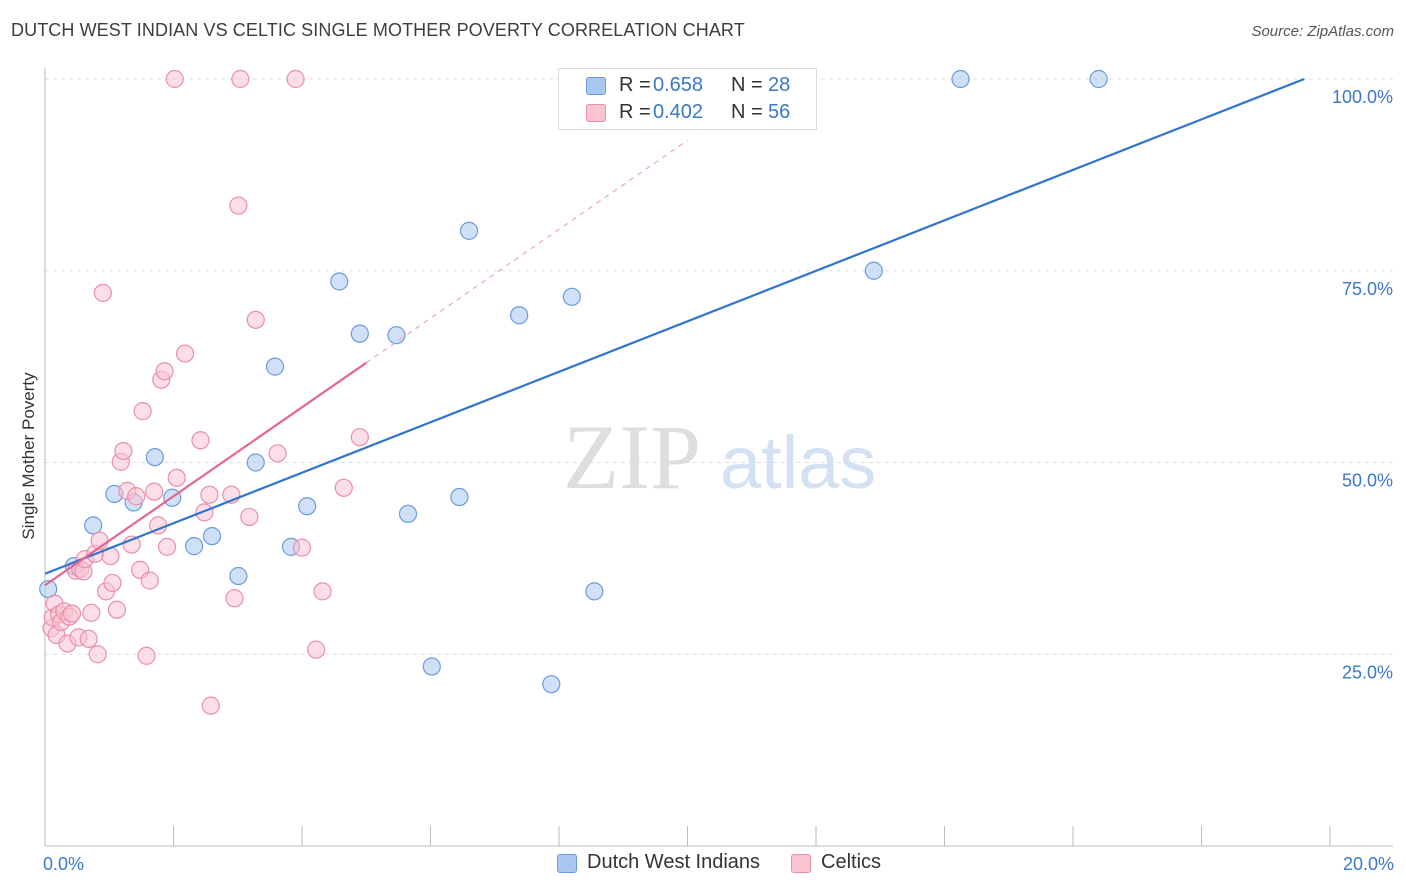 This screenshot has width=1406, height=892. I want to click on y-axis-label: Single Mother Poverty, so click(28, 456).